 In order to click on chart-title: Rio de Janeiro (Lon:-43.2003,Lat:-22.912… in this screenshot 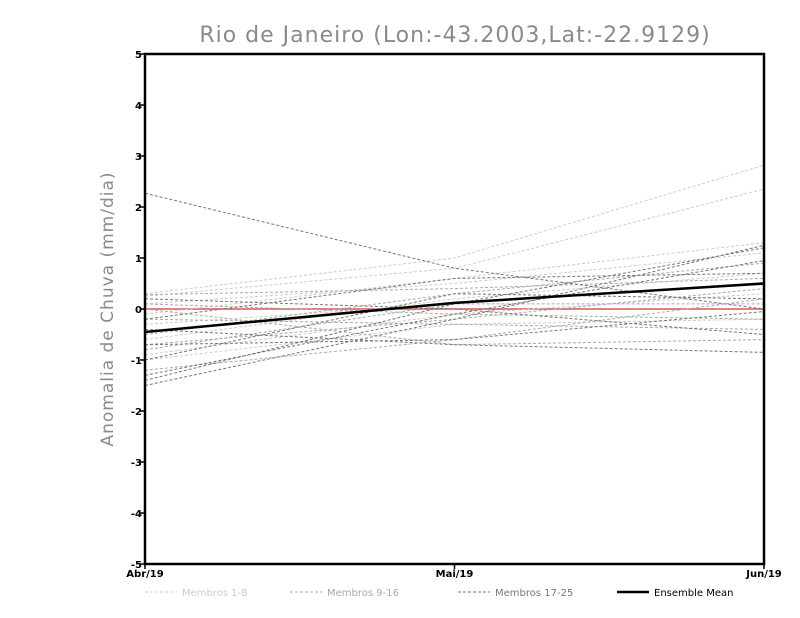, I will do `click(454, 35)`.